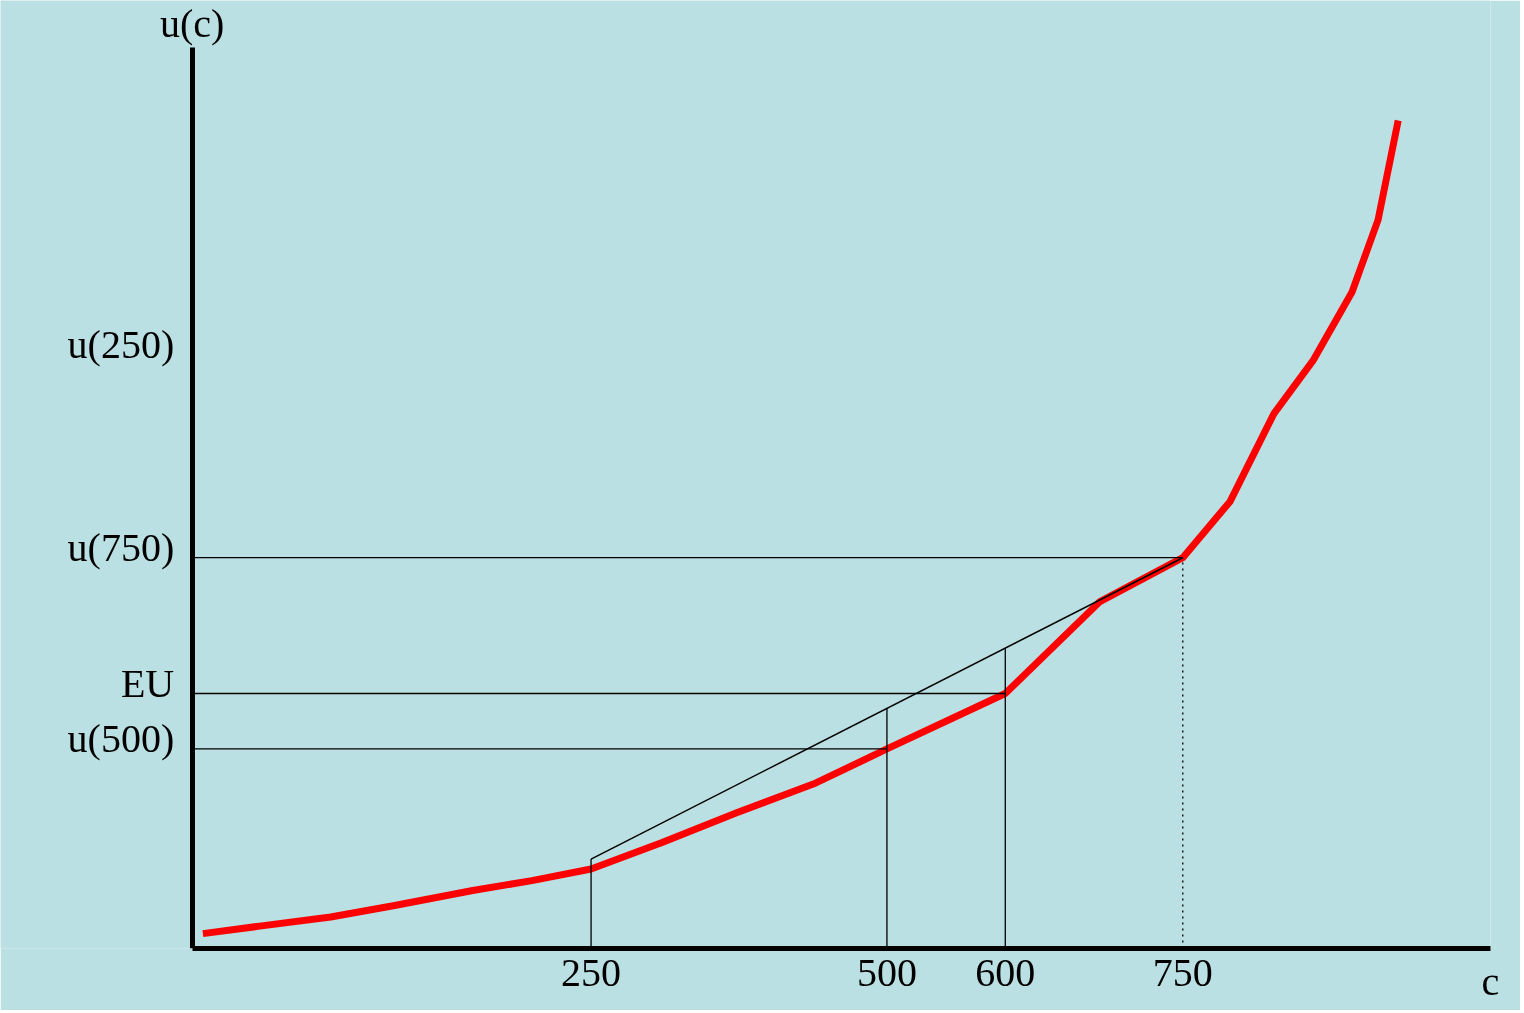 This screenshot has width=1524, height=1013. I want to click on text: u(250), so click(121, 345).